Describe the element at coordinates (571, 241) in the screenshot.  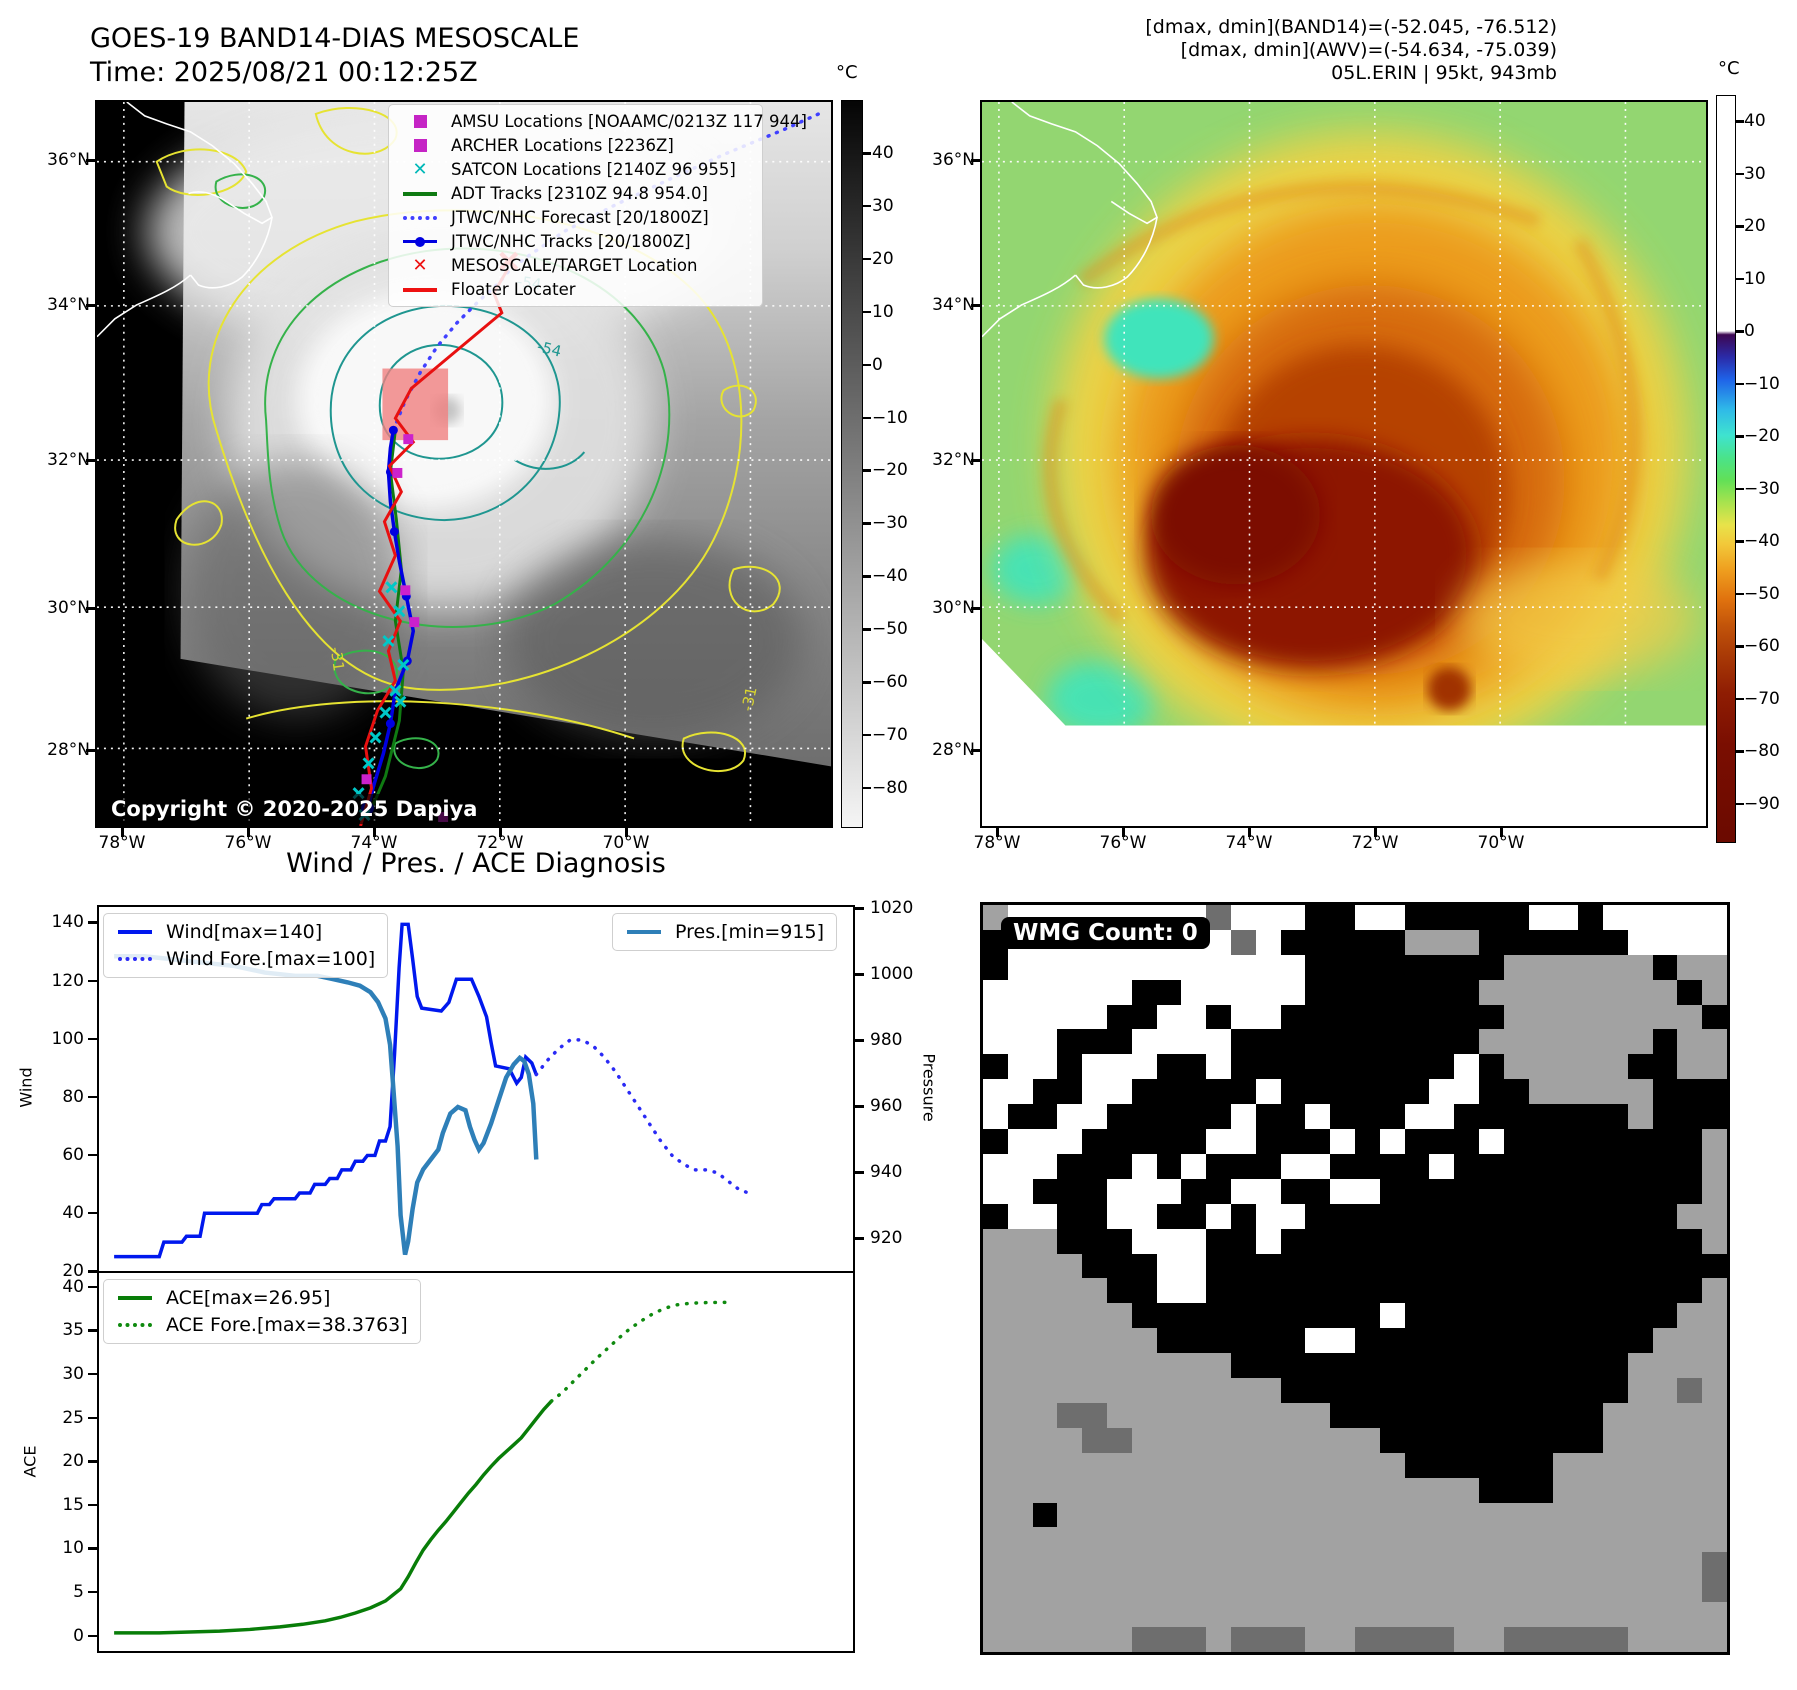
I see `legend-item-label: JTWC/NHC Tracks [20/1800Z]` at that location.